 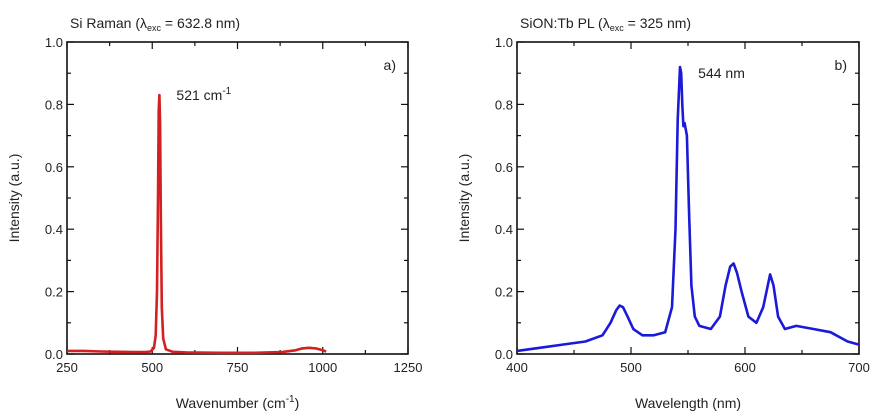 I want to click on x-tick-label: 1000, so click(x=322, y=367).